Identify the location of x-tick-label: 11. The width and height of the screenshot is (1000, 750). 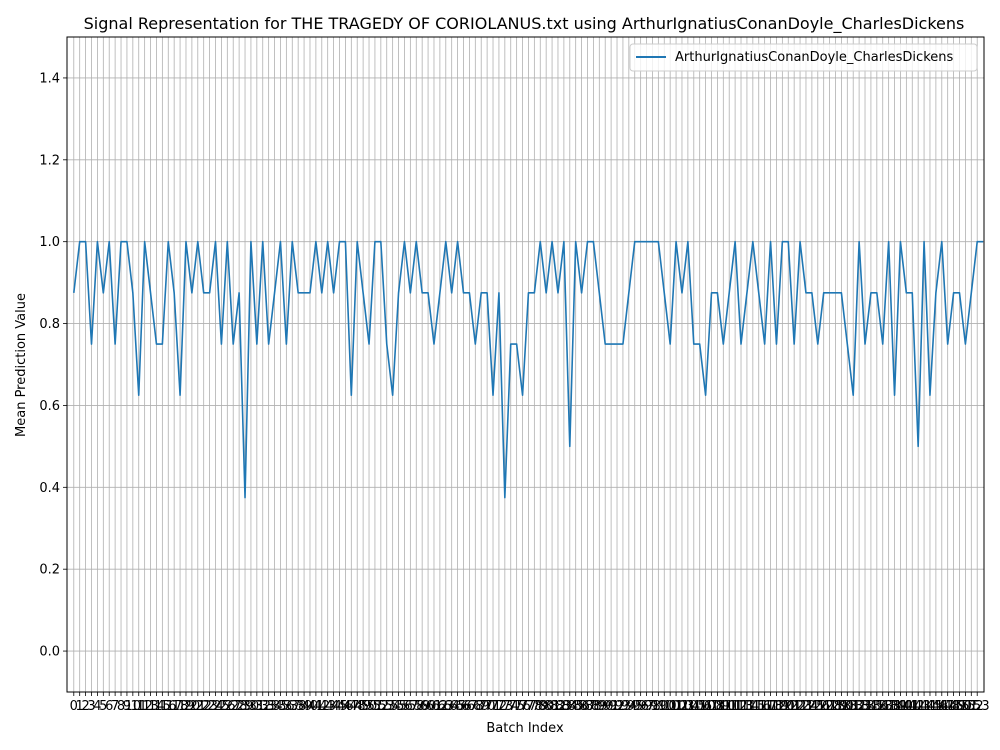
(138, 706).